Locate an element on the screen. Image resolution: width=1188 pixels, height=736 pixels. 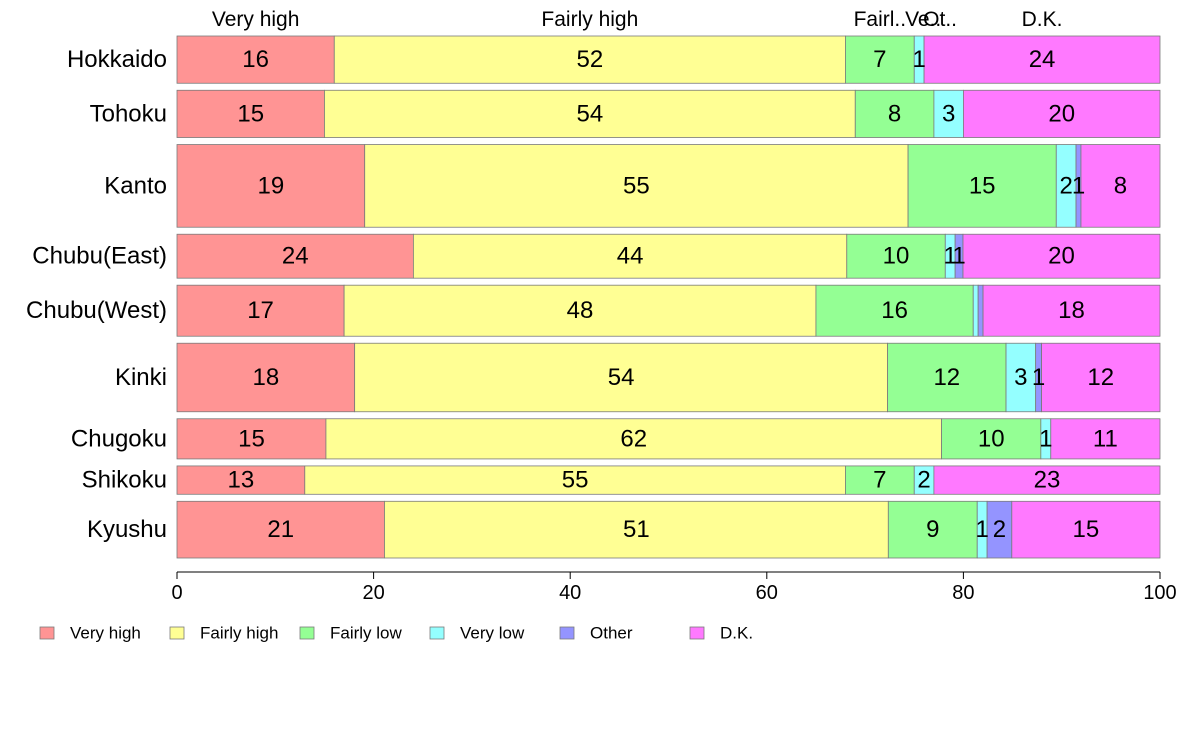
value-label-hokkaido-fairly-high: 52 is located at coordinates (590, 59).